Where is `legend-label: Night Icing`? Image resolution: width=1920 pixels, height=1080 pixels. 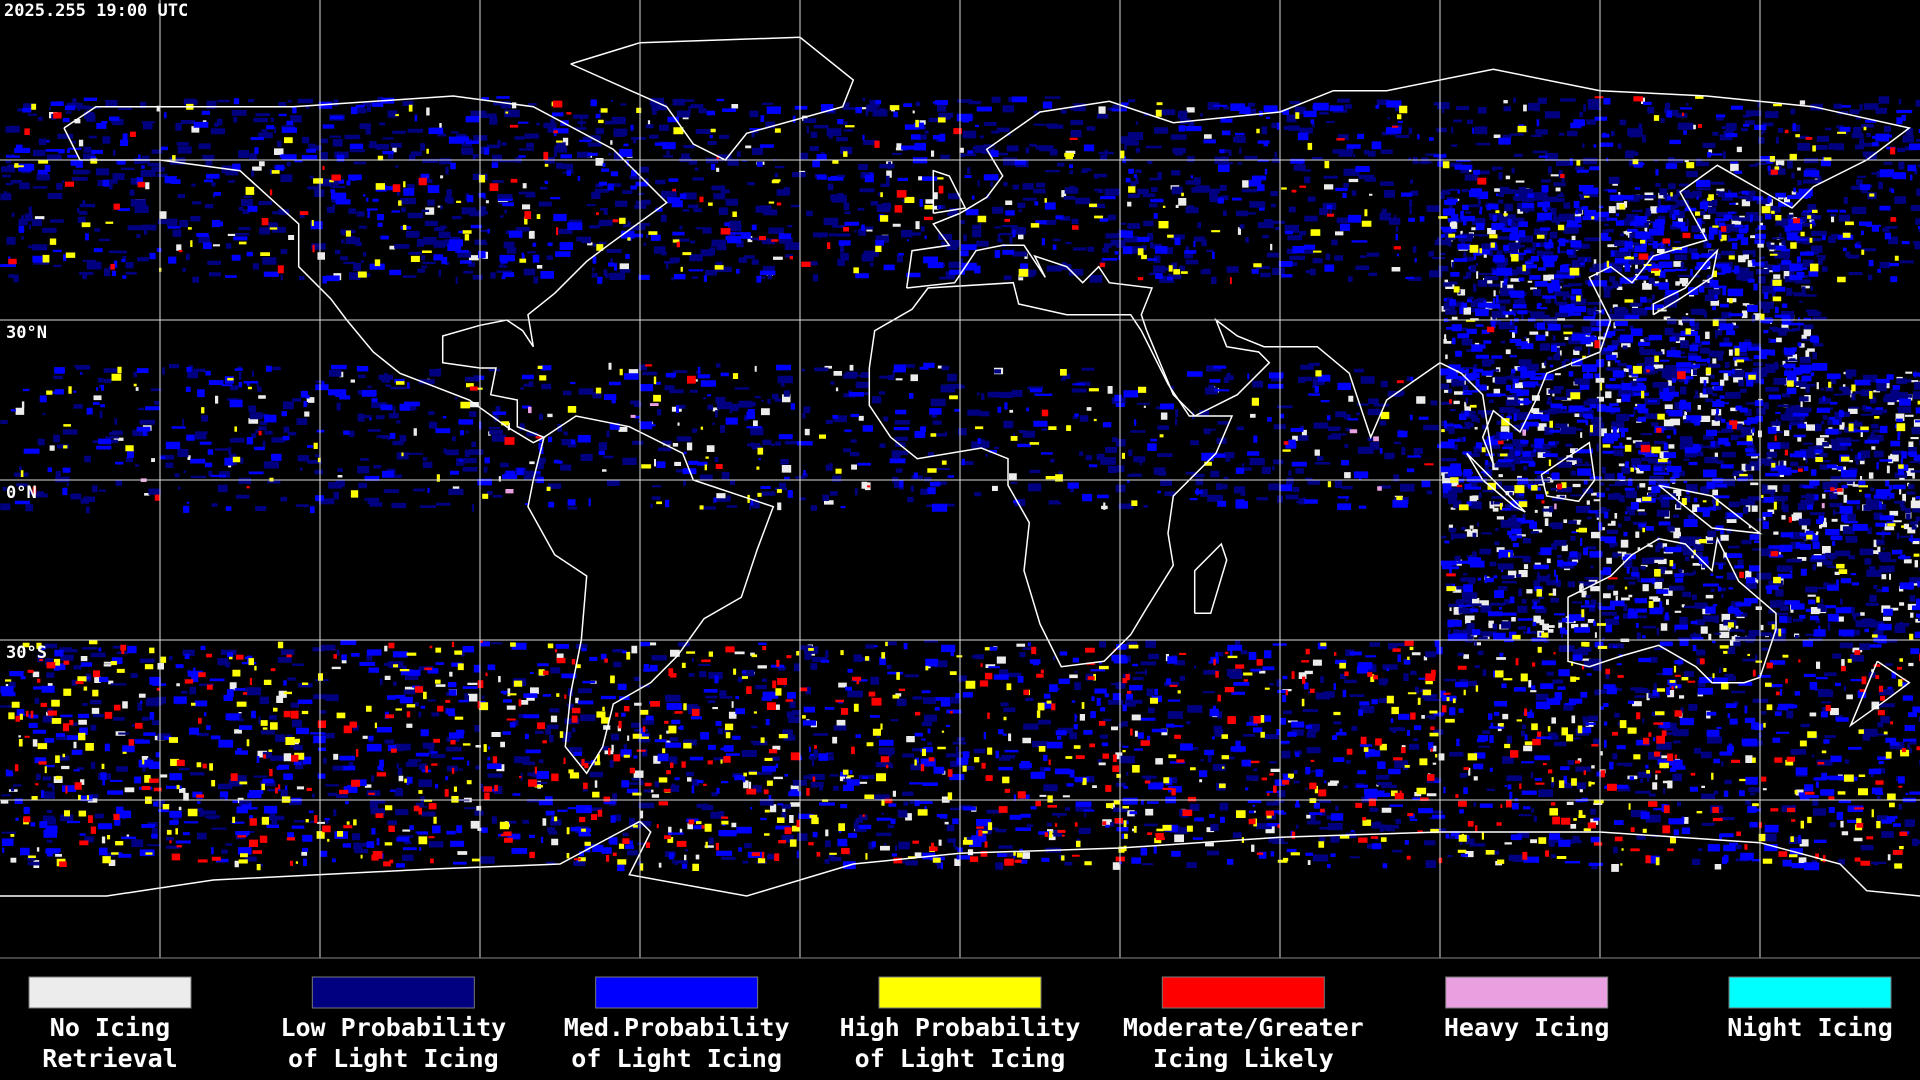 legend-label: Night Icing is located at coordinates (1810, 1027).